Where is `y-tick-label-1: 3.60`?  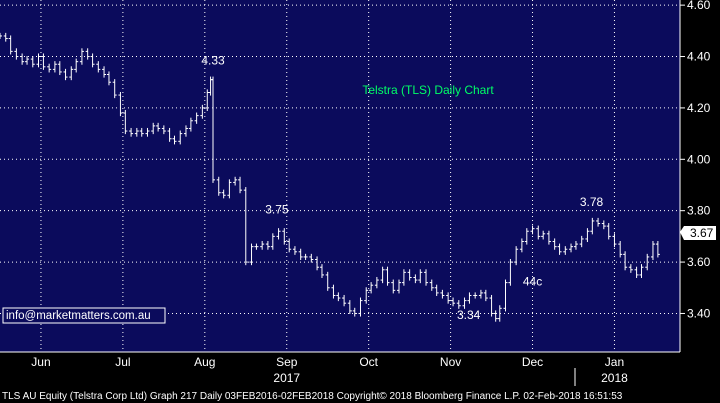 y-tick-label-1: 3.60 is located at coordinates (699, 262).